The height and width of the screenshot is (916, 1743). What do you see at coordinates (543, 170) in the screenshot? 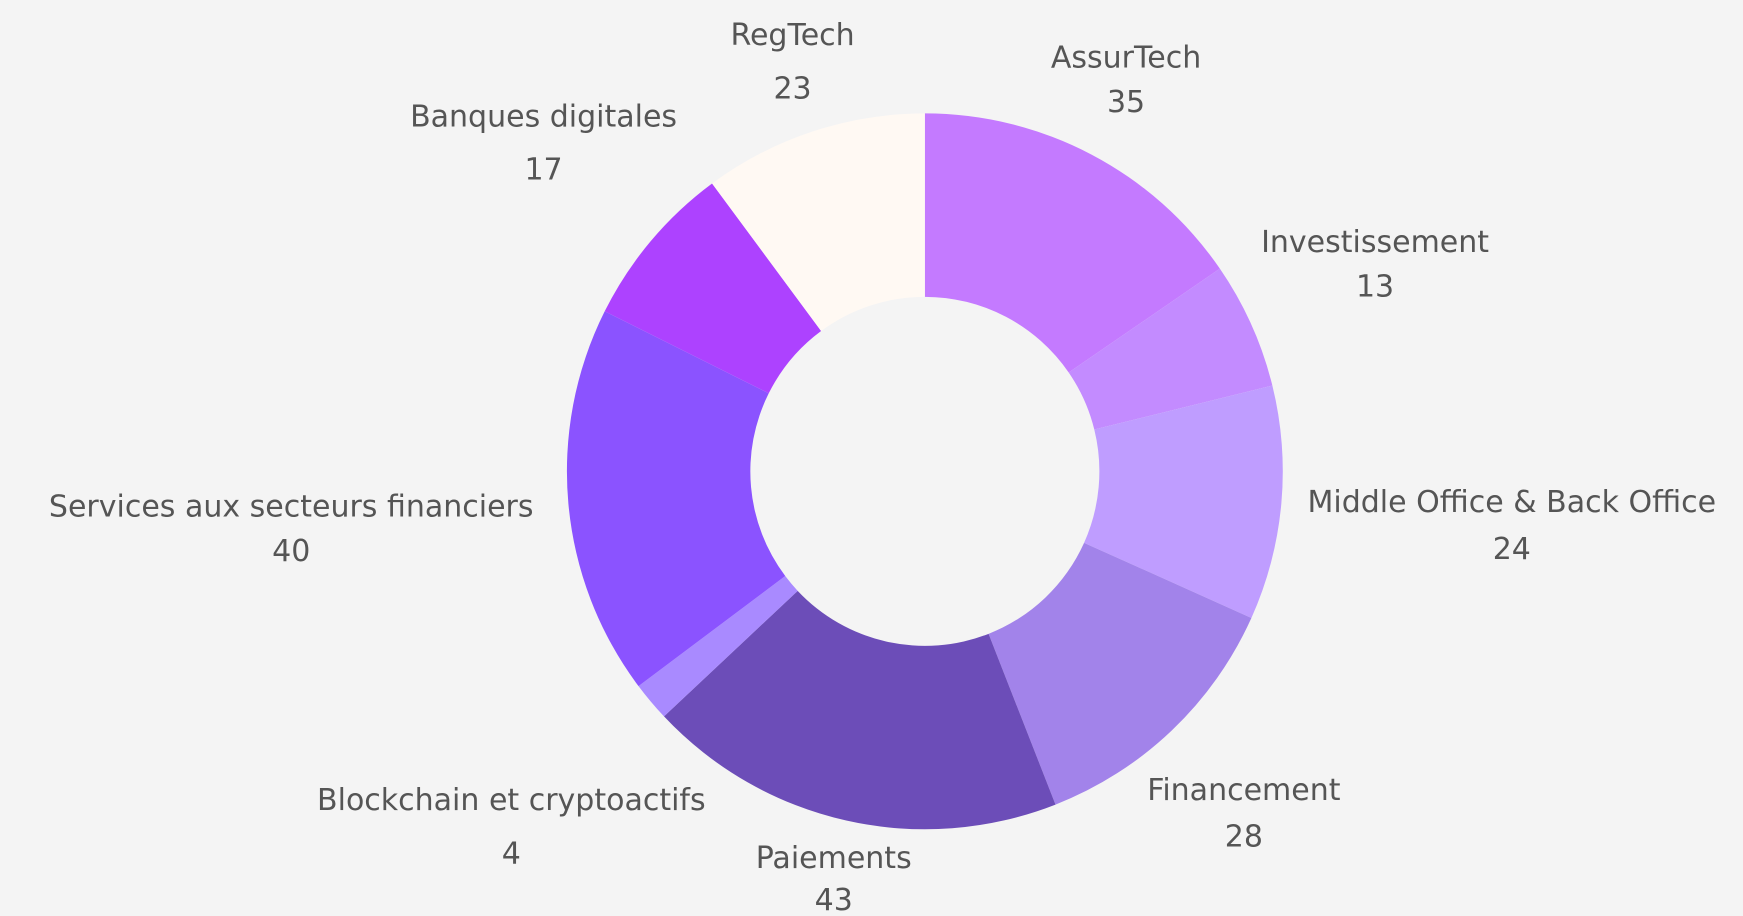
I see `slice-value: 17` at bounding box center [543, 170].